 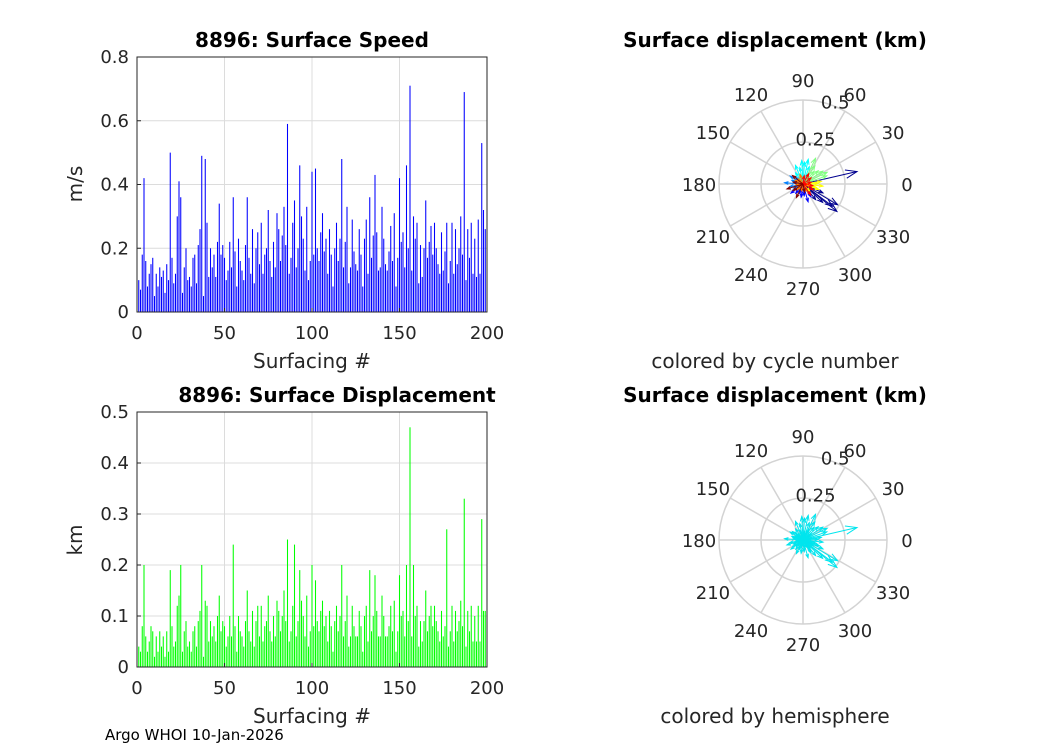 I want to click on displacement-y-tick-label: 0, so click(x=123, y=667).